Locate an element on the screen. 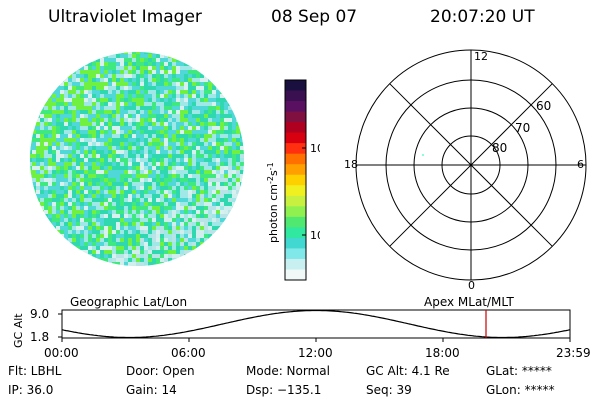 The image size is (600, 400). apex-label: Apex MLat/MLT is located at coordinates (469, 302).